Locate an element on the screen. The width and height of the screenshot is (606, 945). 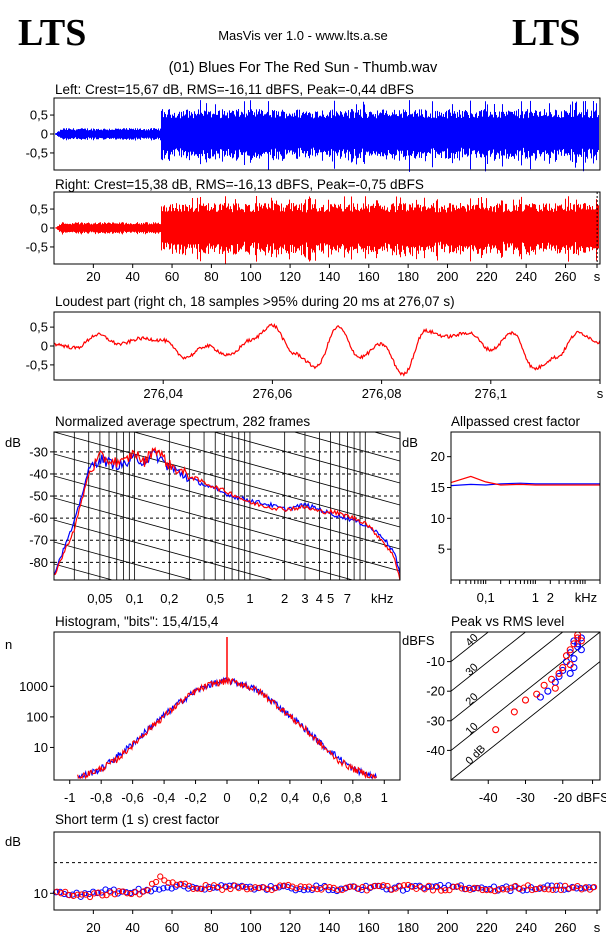
spectrum-xtick-label: 1 is located at coordinates (249, 598).